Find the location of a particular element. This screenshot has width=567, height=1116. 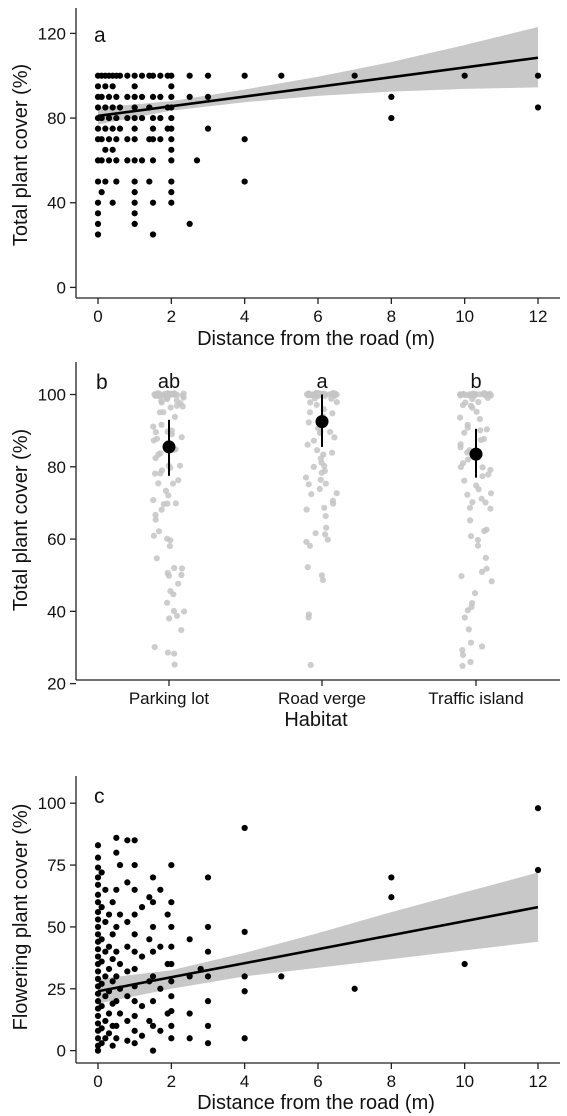

panel-c-y-ticks: 0 25 50 75 100 is located at coordinates (57, 927).